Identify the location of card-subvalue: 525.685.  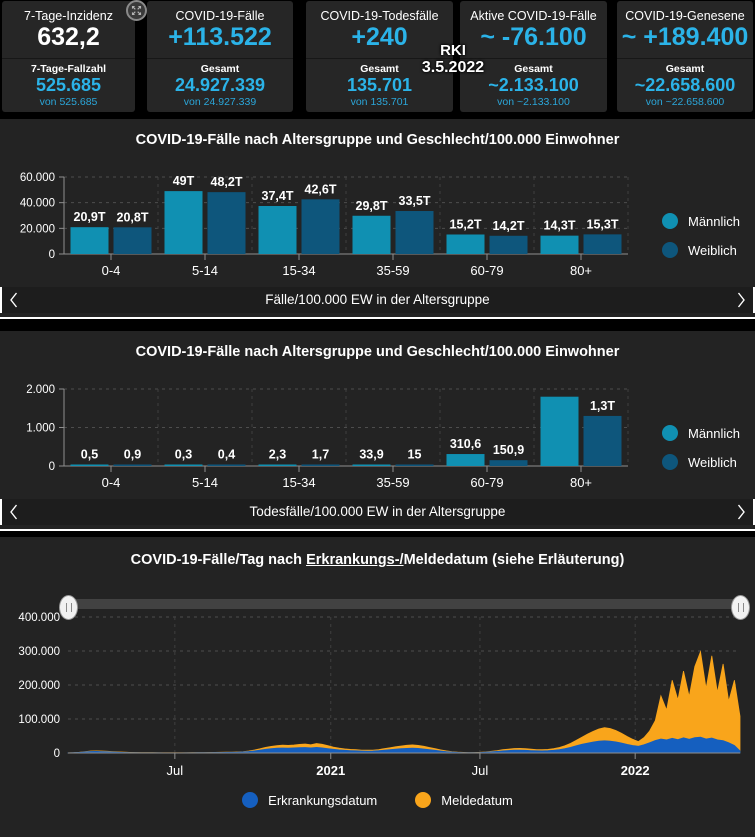
(68, 85).